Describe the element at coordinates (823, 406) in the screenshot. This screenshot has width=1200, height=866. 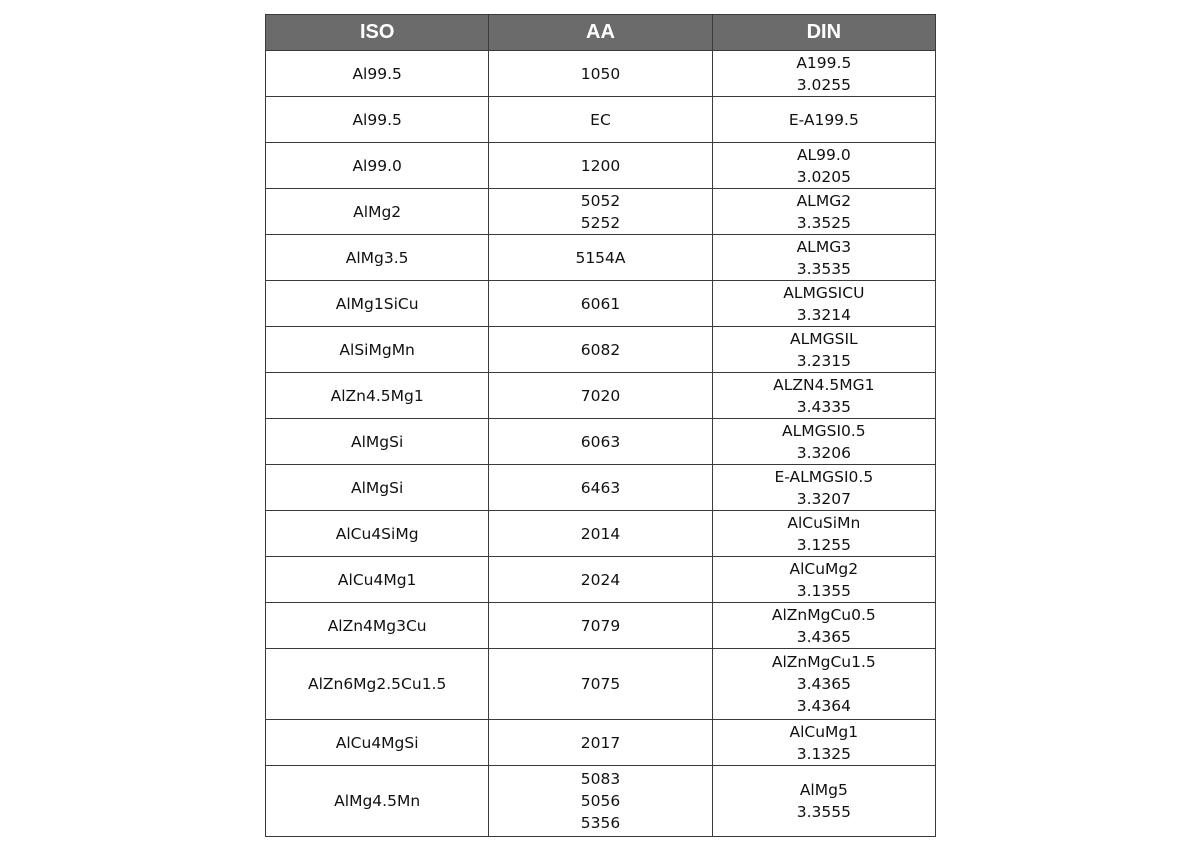
I see `cell-line: 3.4335` at that location.